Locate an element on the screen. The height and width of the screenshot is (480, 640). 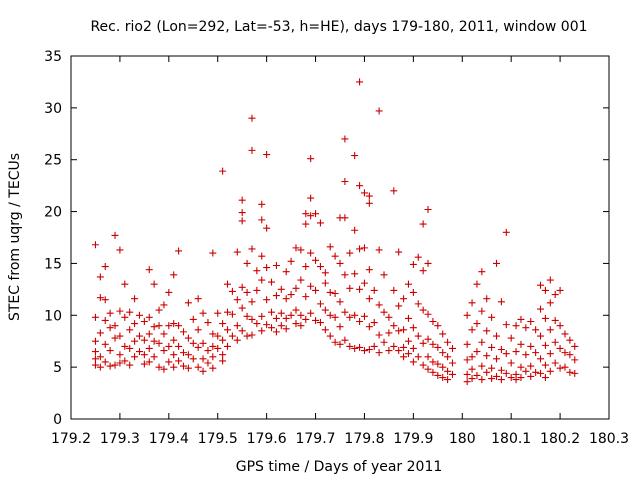
y-tick-label: 10 is located at coordinates (53, 316).